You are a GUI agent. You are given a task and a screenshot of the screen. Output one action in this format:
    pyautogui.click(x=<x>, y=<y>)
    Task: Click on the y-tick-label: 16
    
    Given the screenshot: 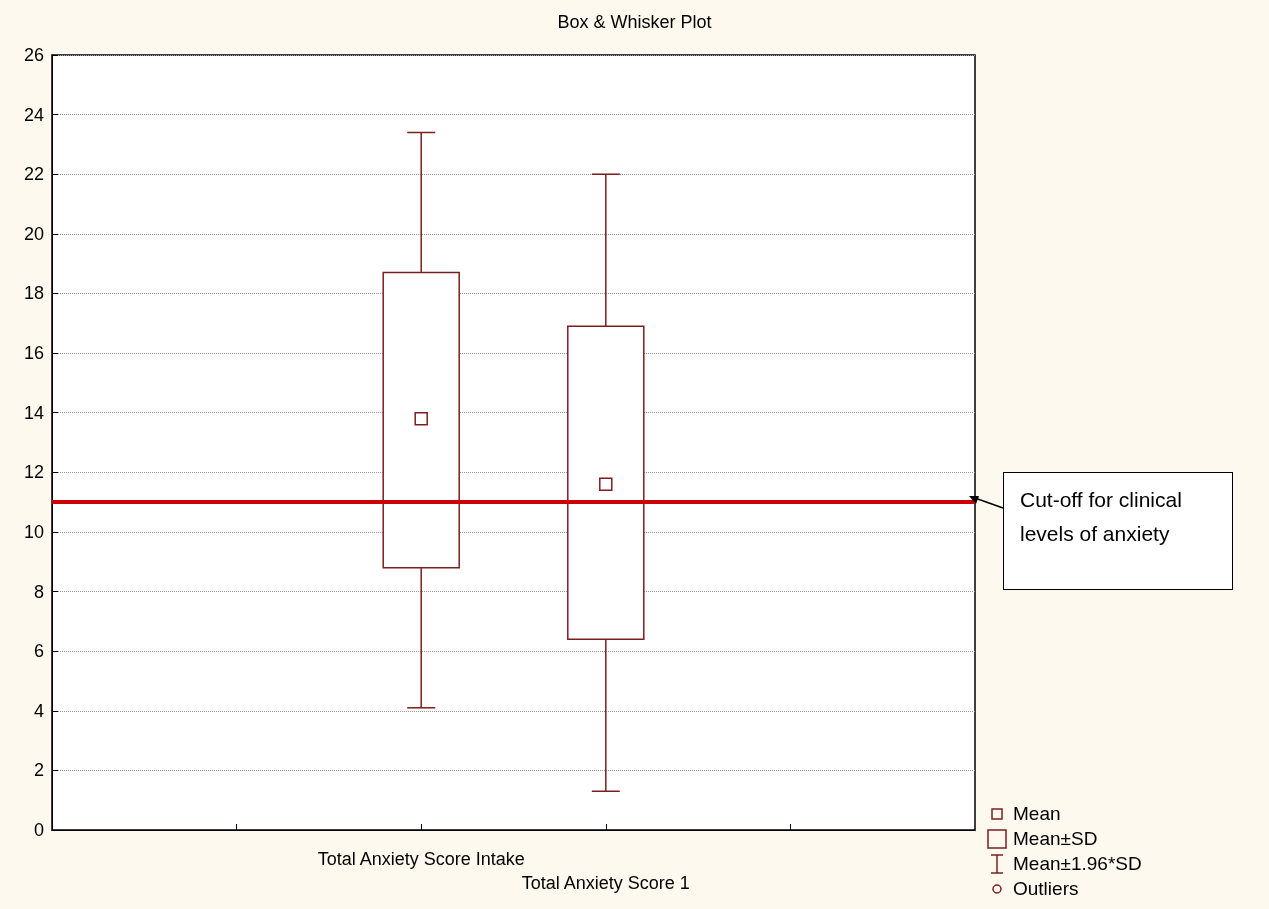 What is the action you would take?
    pyautogui.click(x=33, y=353)
    